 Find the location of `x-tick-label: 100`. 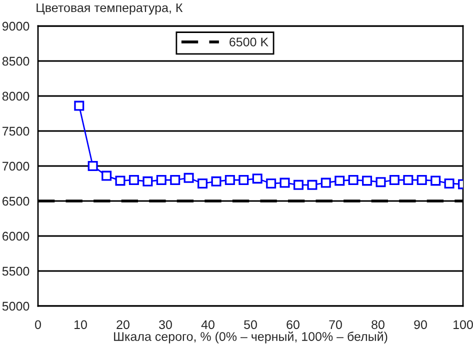

x-tick-label: 100 is located at coordinates (463, 325).